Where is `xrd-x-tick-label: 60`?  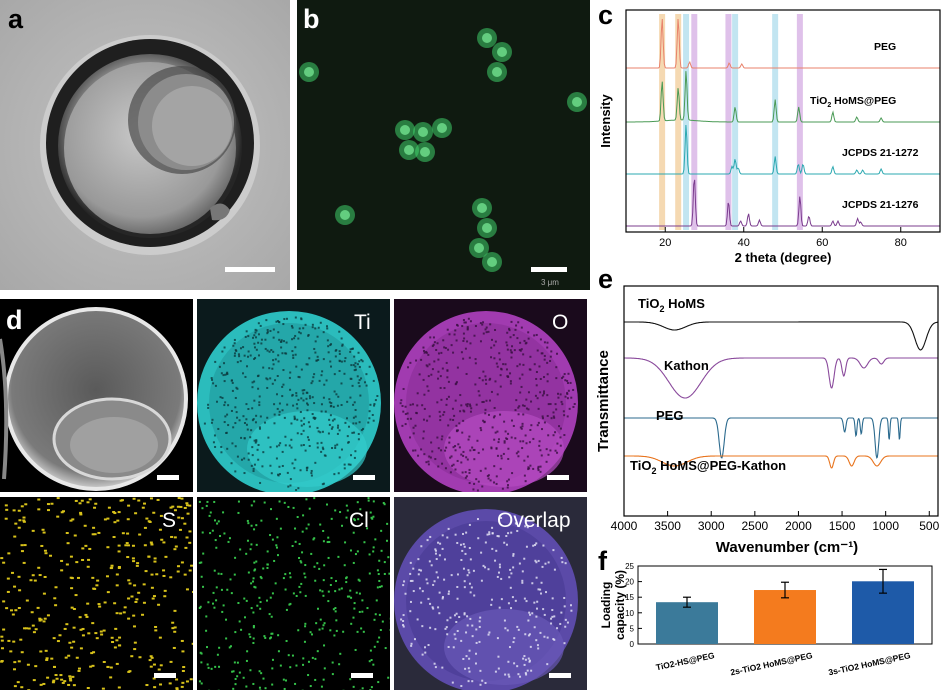
xrd-x-tick-label: 60 is located at coordinates (822, 243).